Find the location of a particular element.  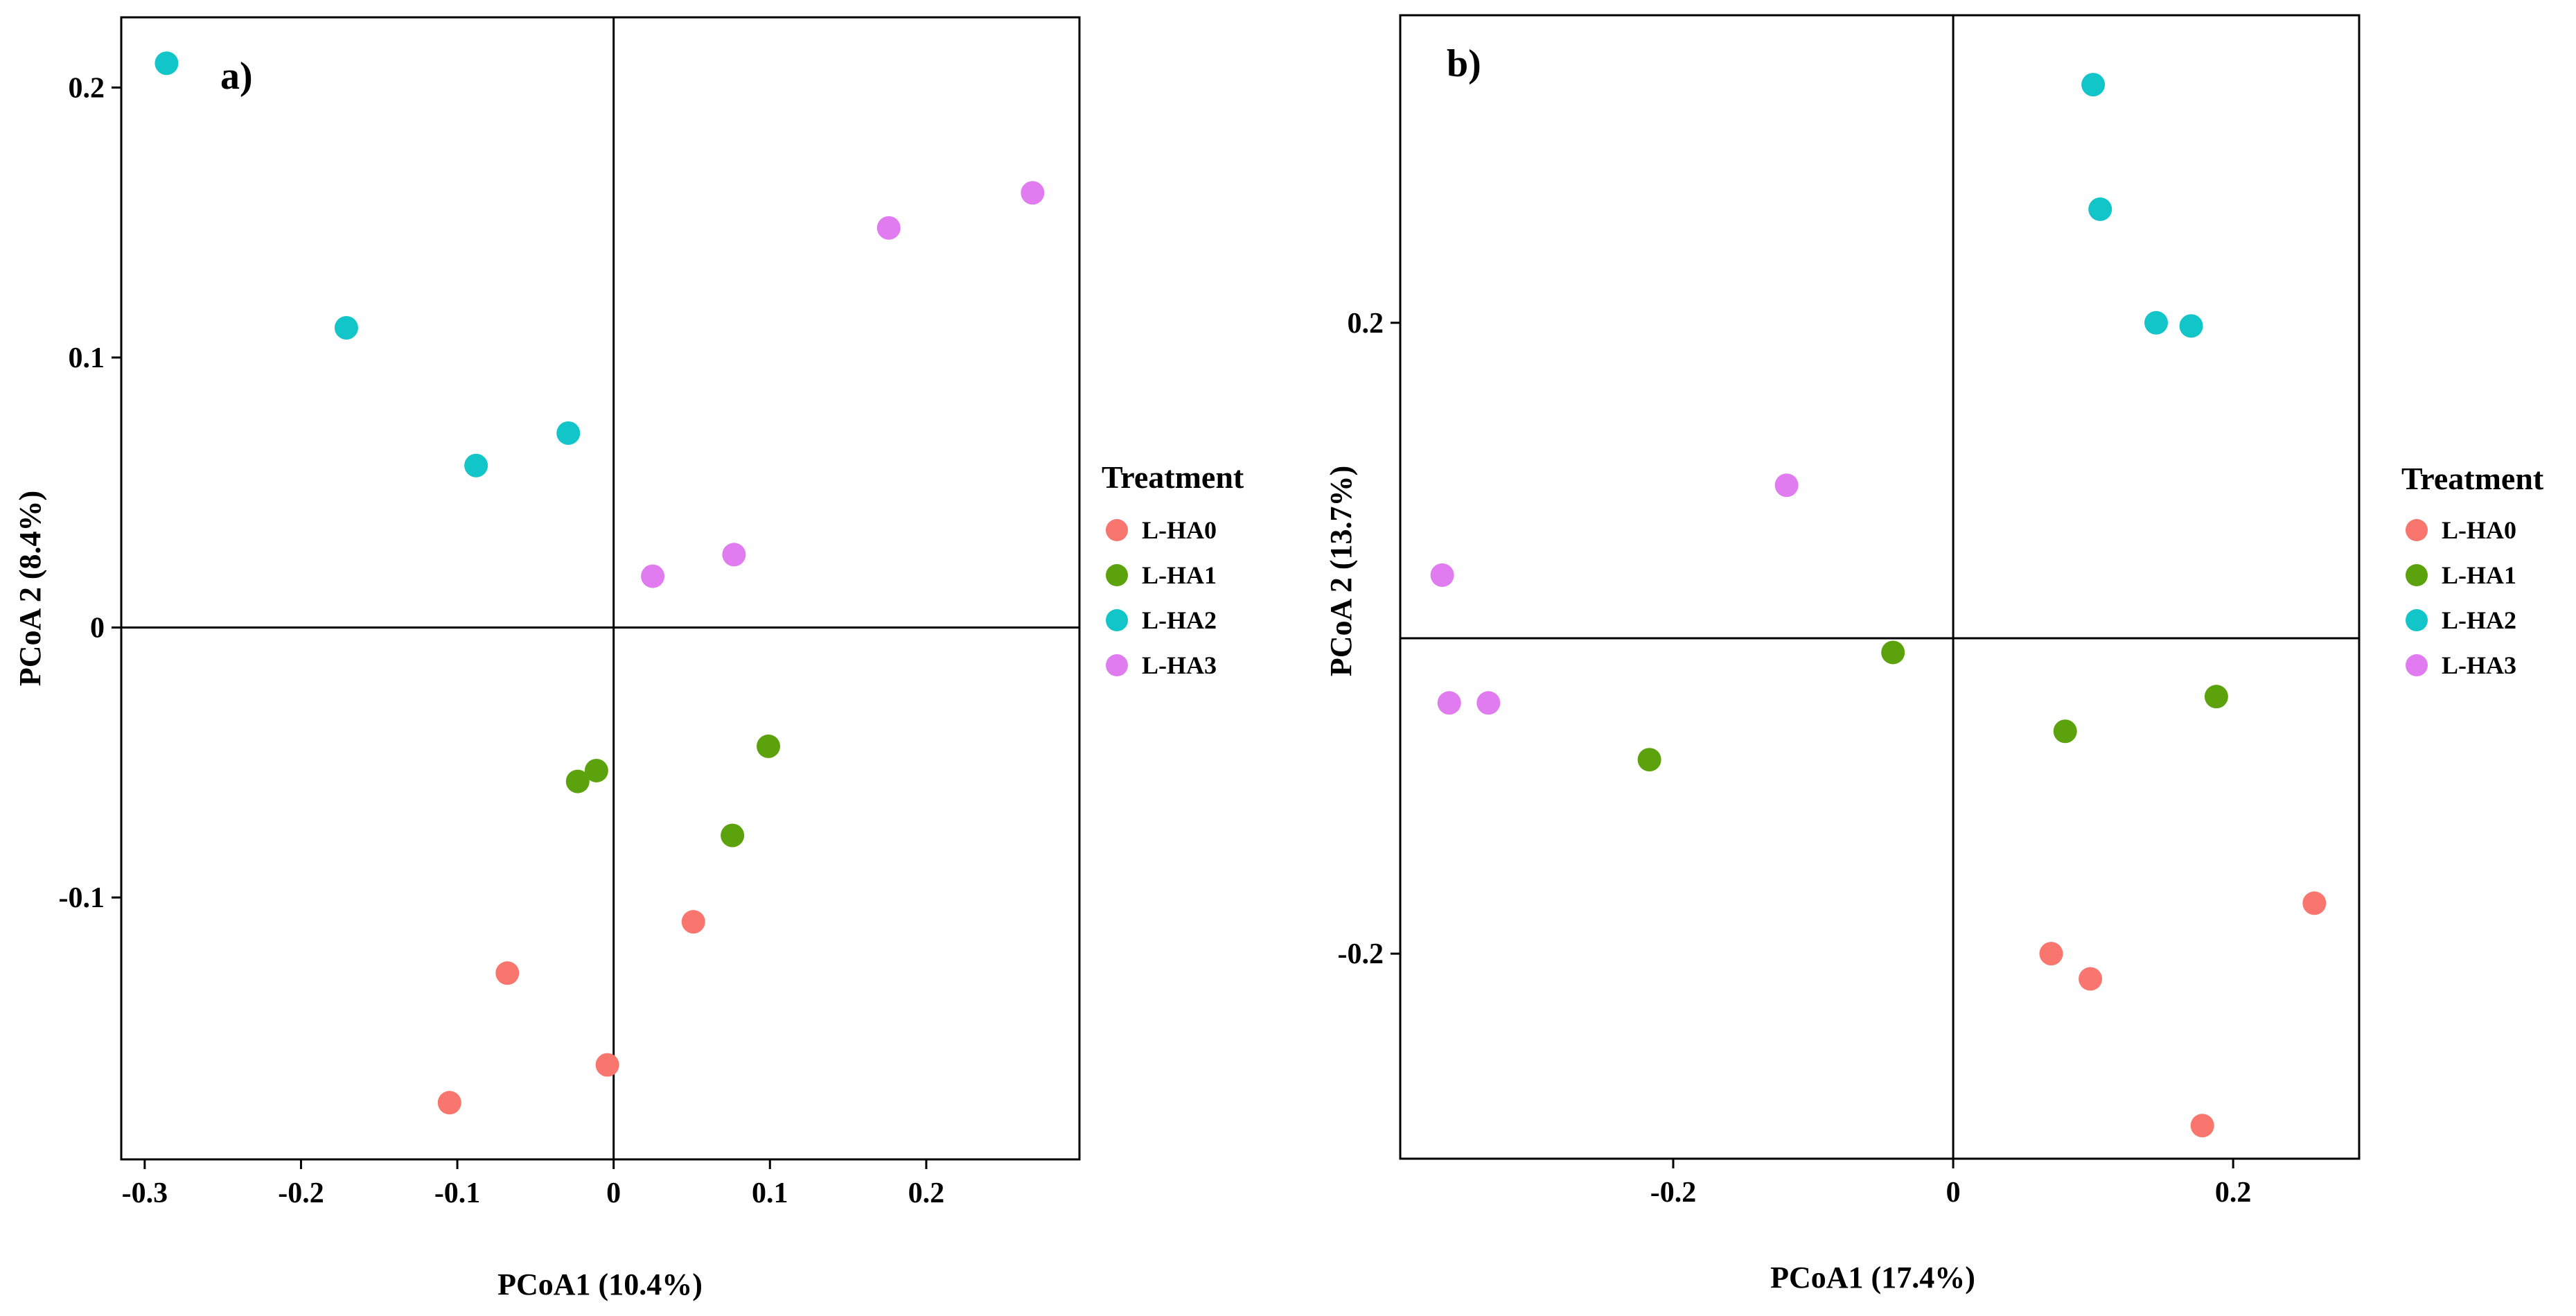

panel-b-y-axis: -0.2 0.2 is located at coordinates (1369, 639).